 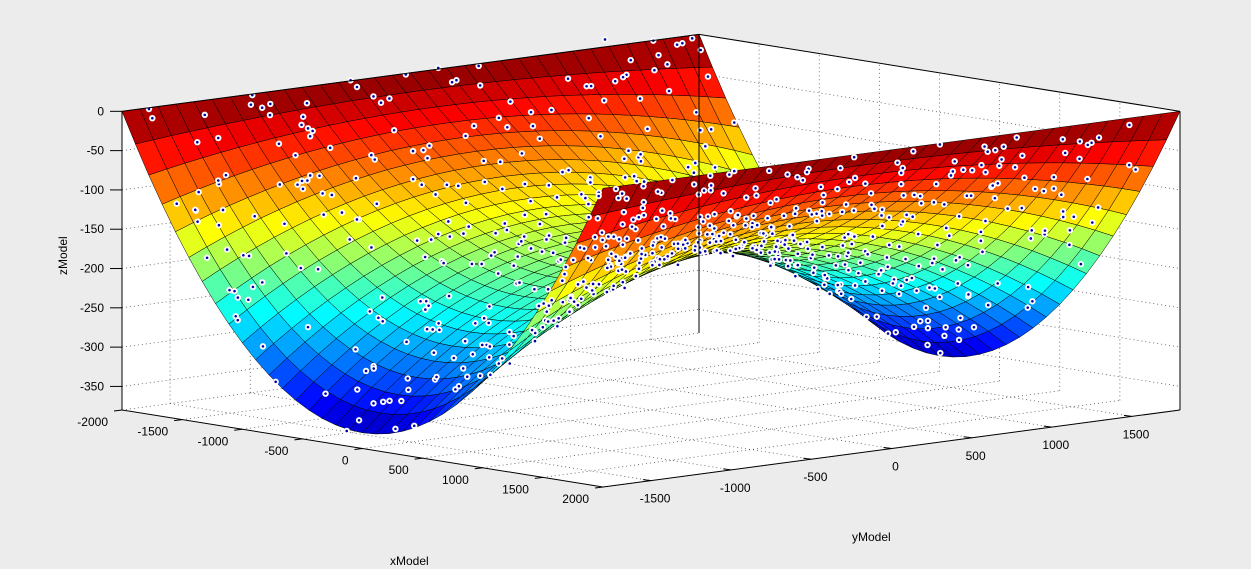 What do you see at coordinates (92, 229) in the screenshot?
I see `z-tick-label: -150` at bounding box center [92, 229].